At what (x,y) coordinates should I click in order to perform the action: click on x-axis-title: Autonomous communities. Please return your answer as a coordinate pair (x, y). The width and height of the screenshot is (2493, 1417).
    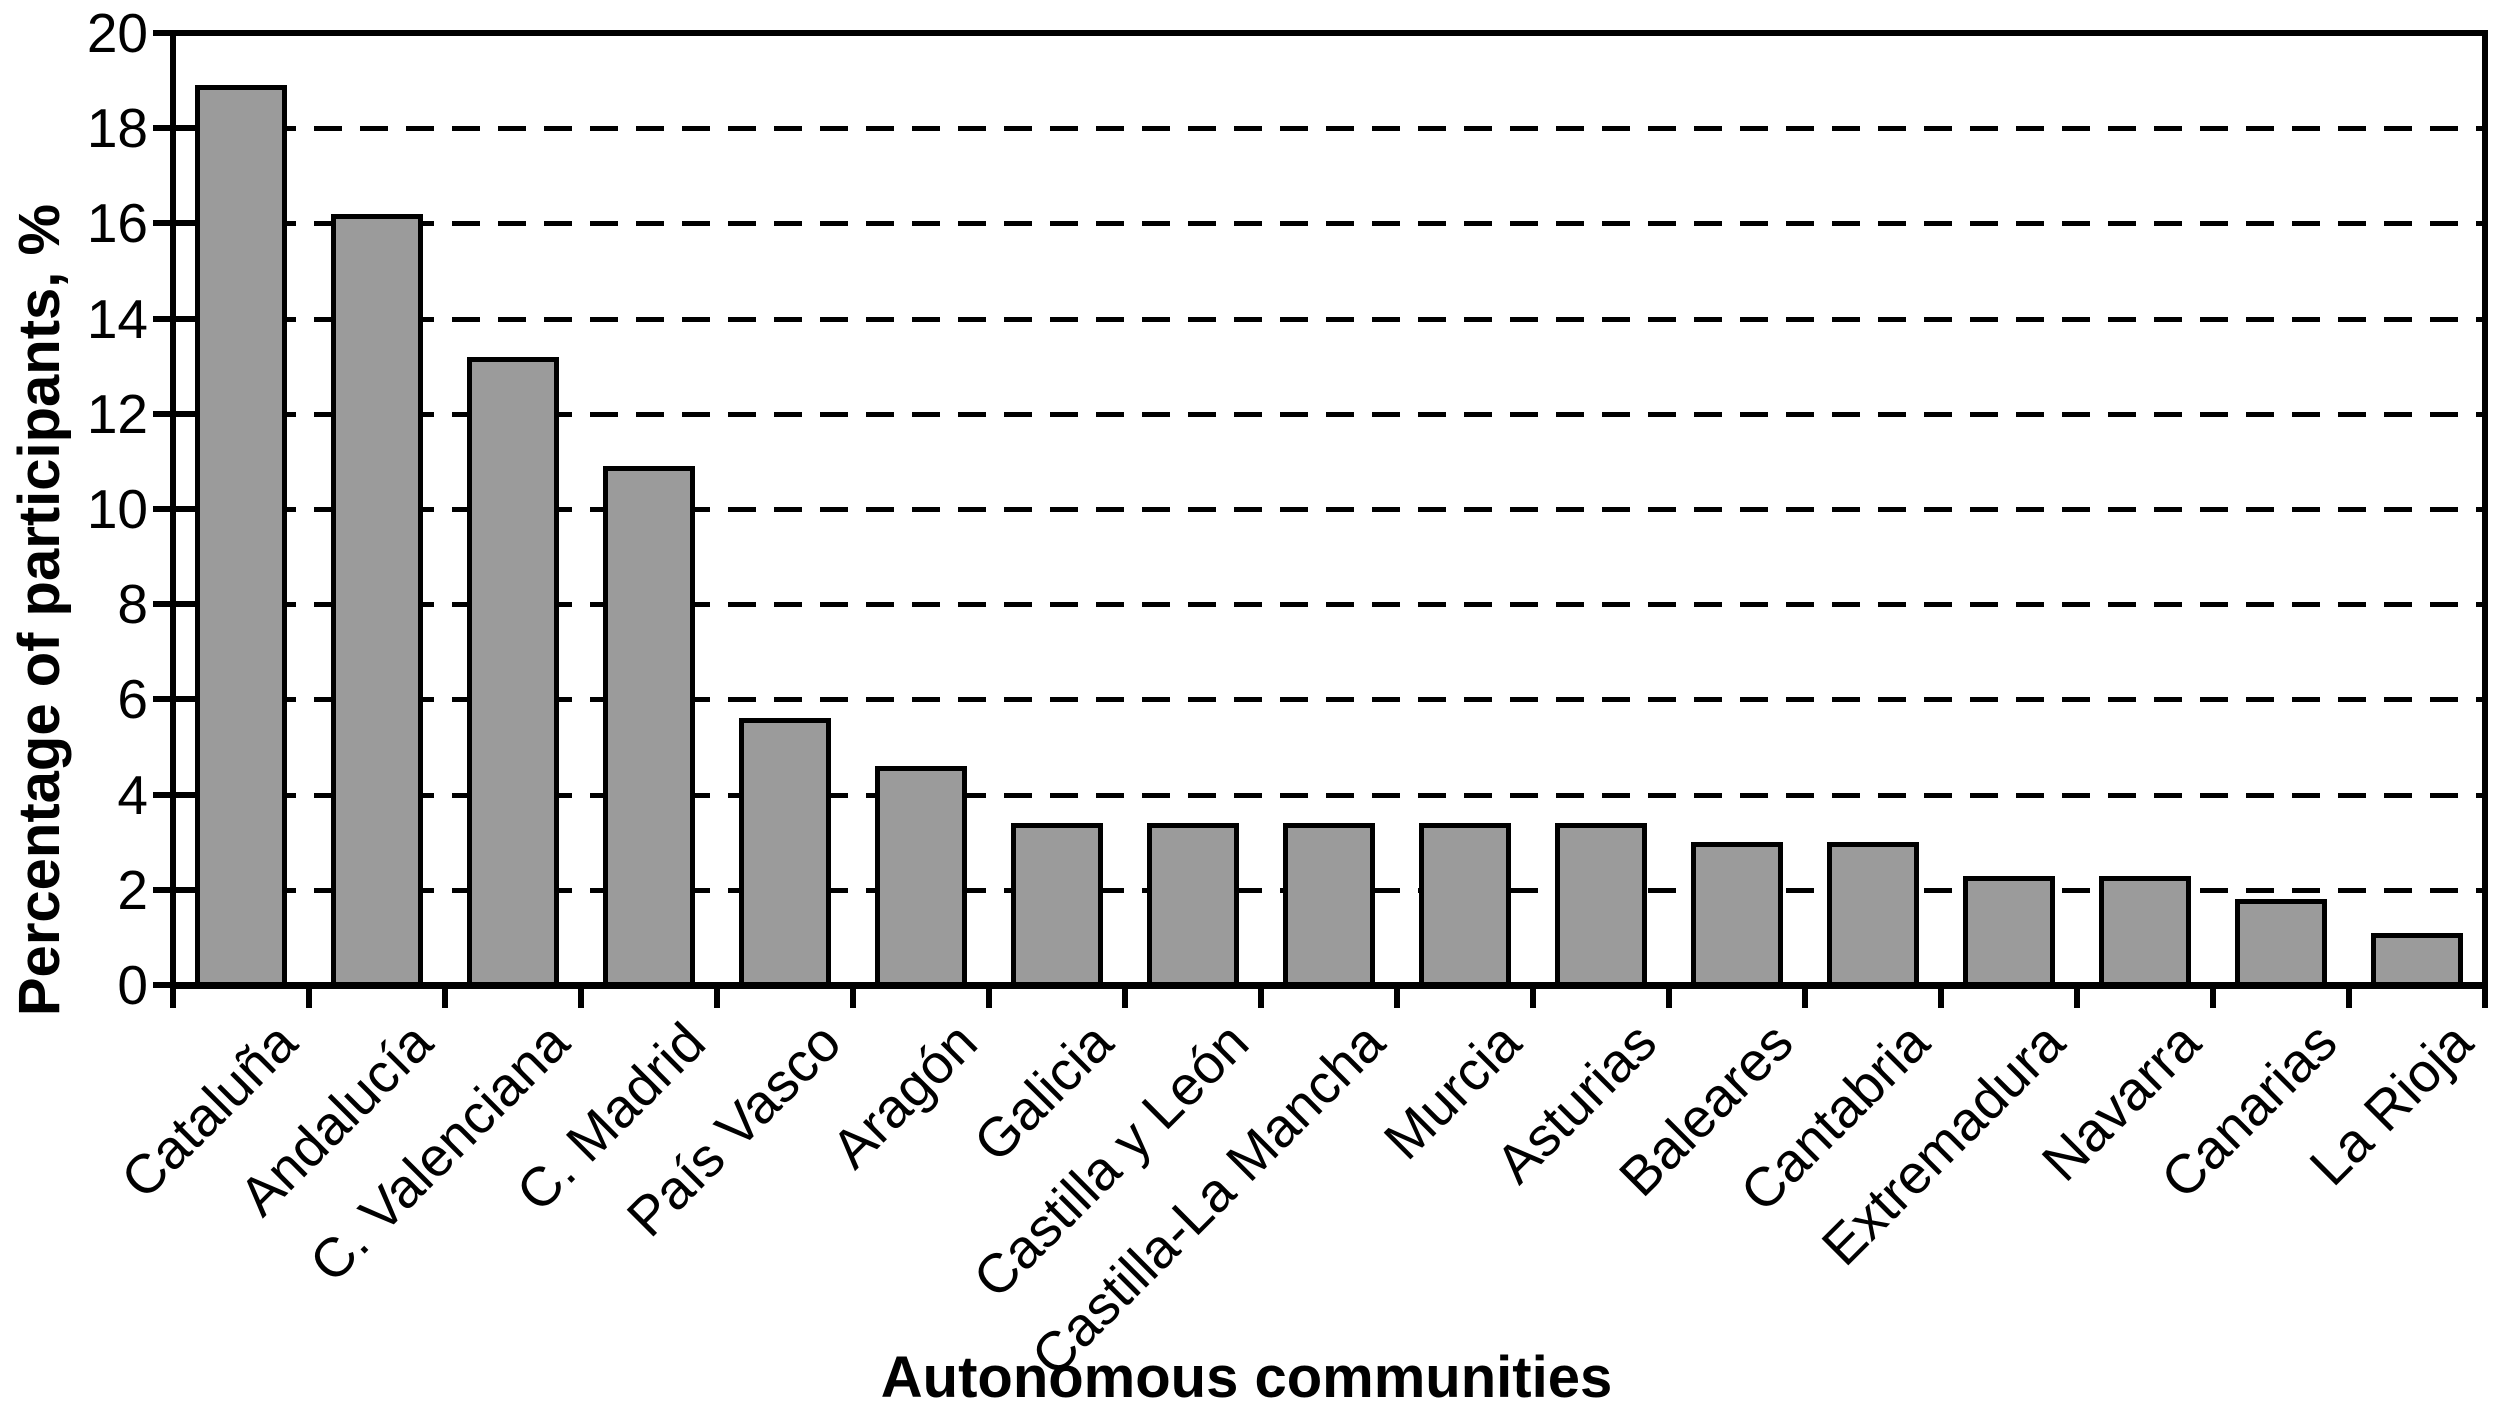
    Looking at the image, I should click on (1246, 1377).